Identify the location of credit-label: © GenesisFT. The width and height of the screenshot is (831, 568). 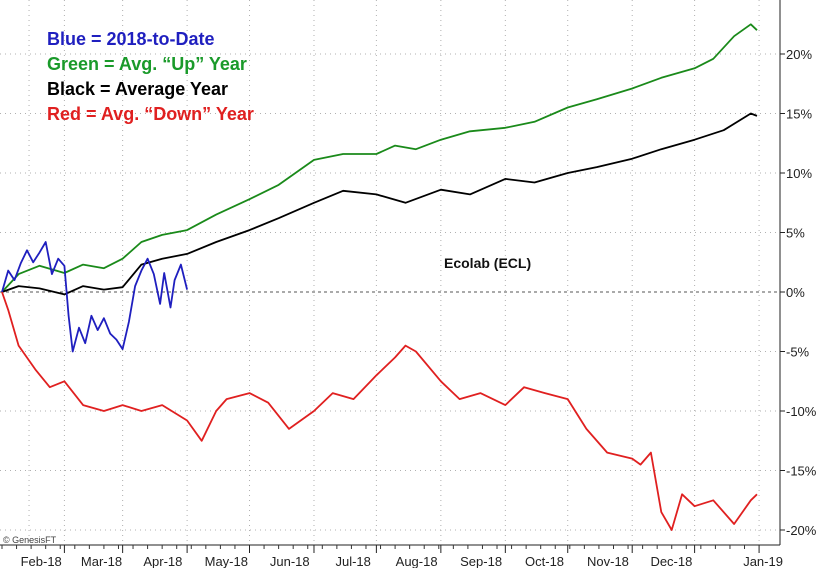
(30, 540).